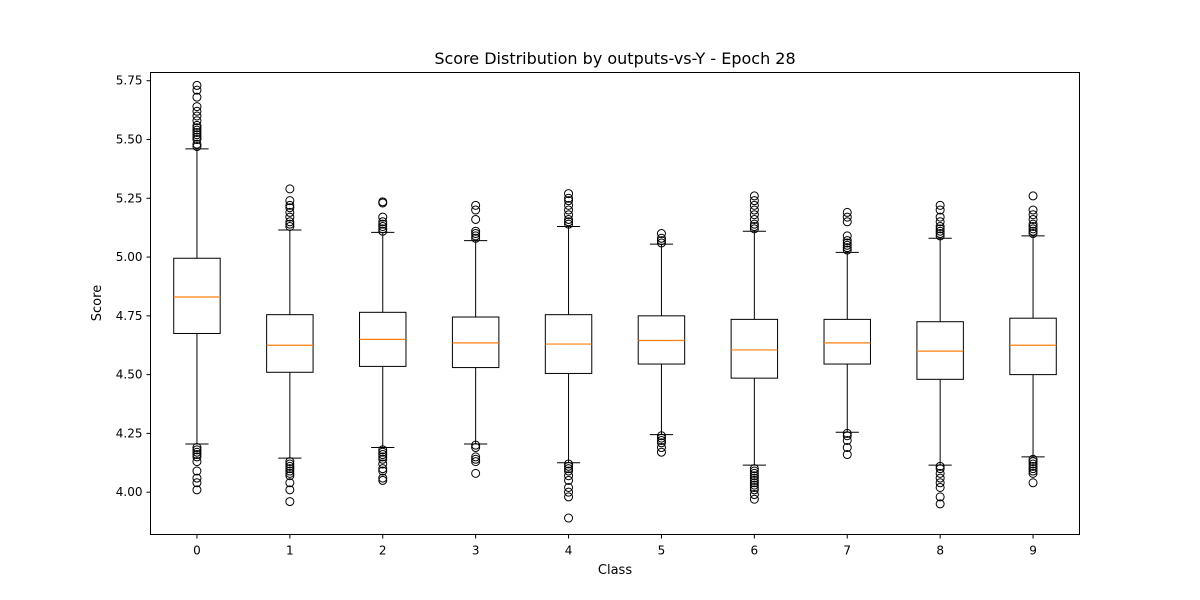 The image size is (1200, 600). I want to click on y-tick-label: 5.00, so click(129, 257).